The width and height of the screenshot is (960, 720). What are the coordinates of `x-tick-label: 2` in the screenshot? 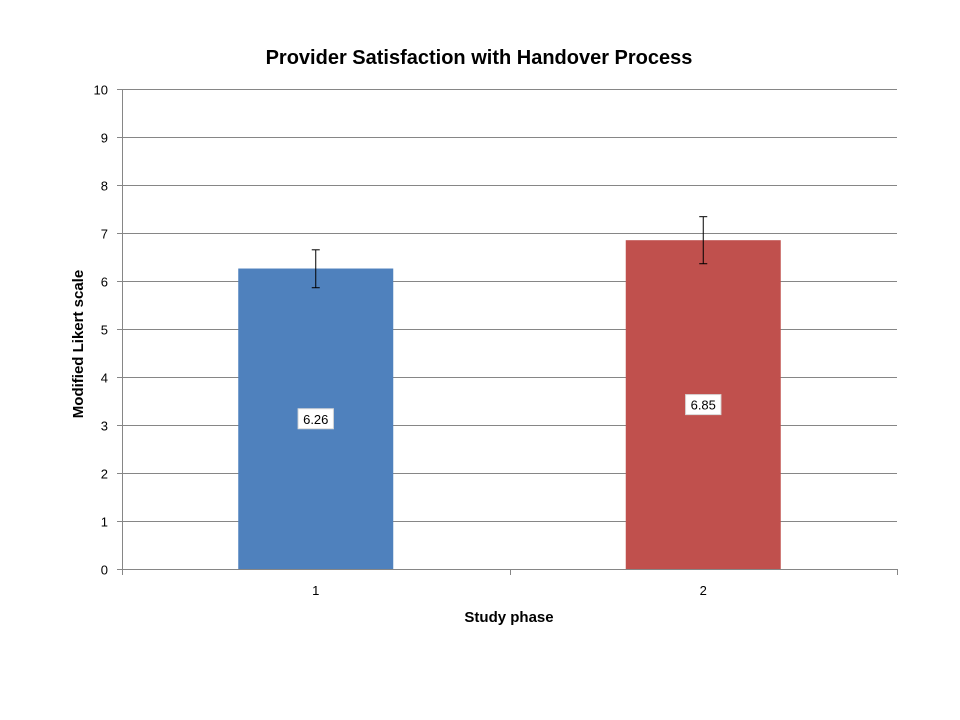 It's located at (703, 590).